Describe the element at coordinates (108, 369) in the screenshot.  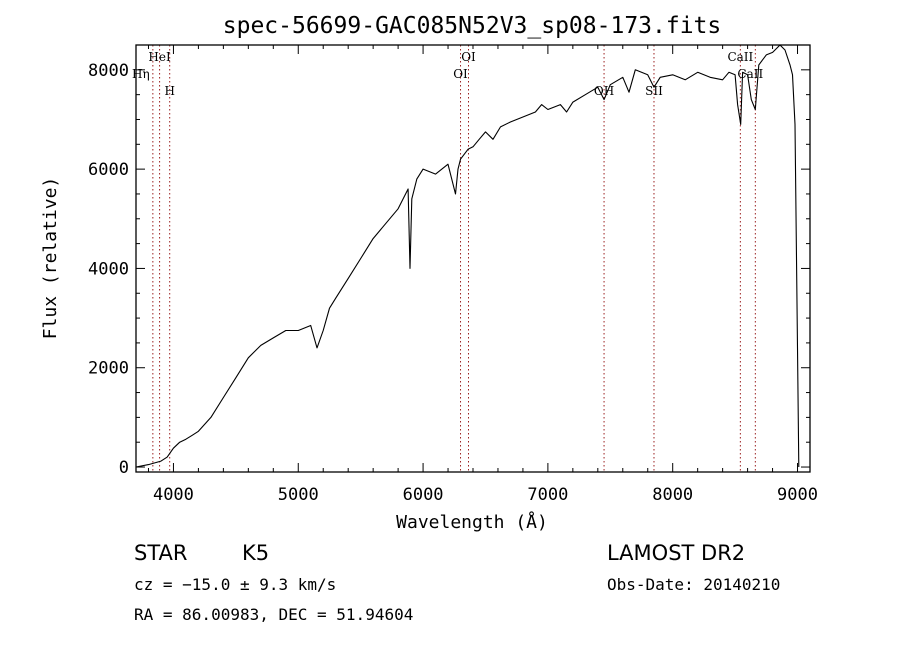
I see `y-tick-label: 2000` at that location.